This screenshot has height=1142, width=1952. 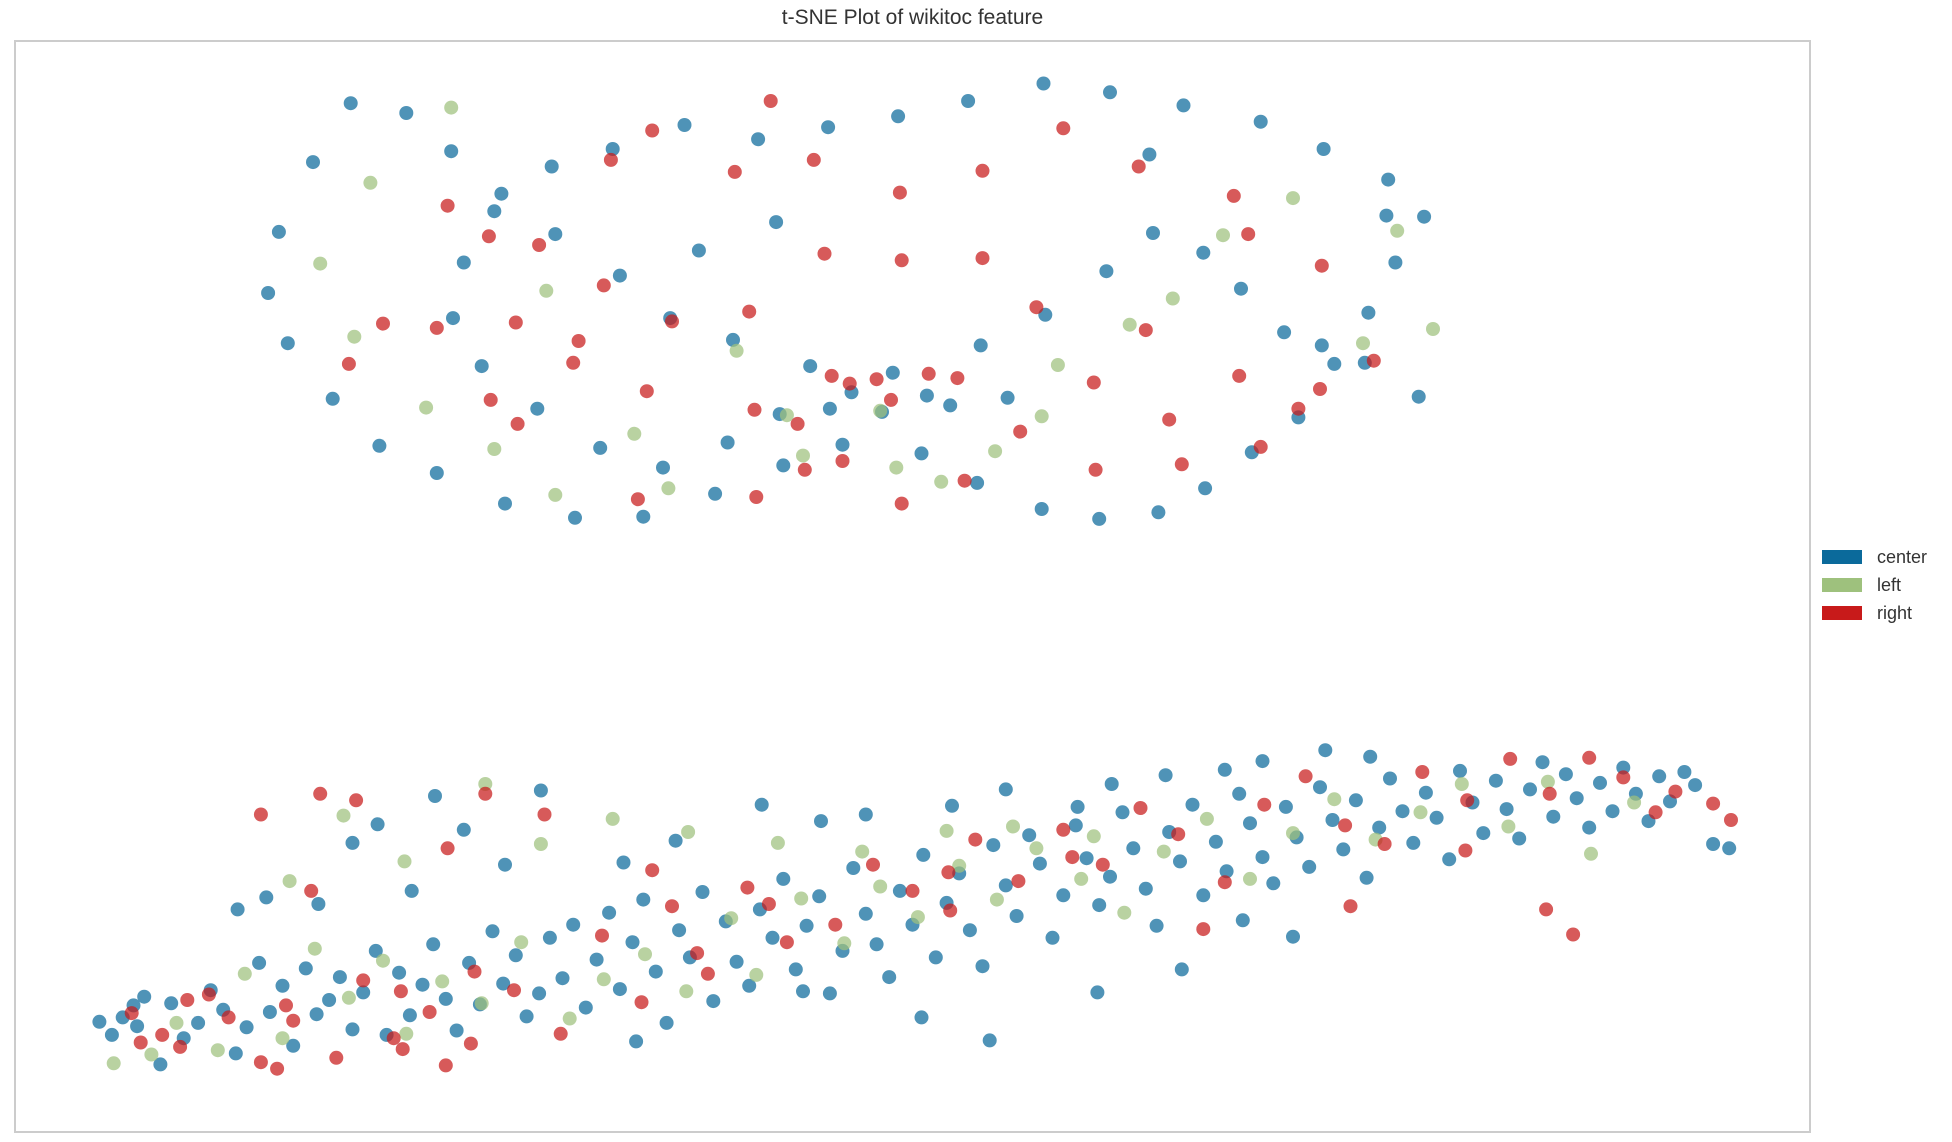 I want to click on legend-label-center: center, so click(x=1902, y=556).